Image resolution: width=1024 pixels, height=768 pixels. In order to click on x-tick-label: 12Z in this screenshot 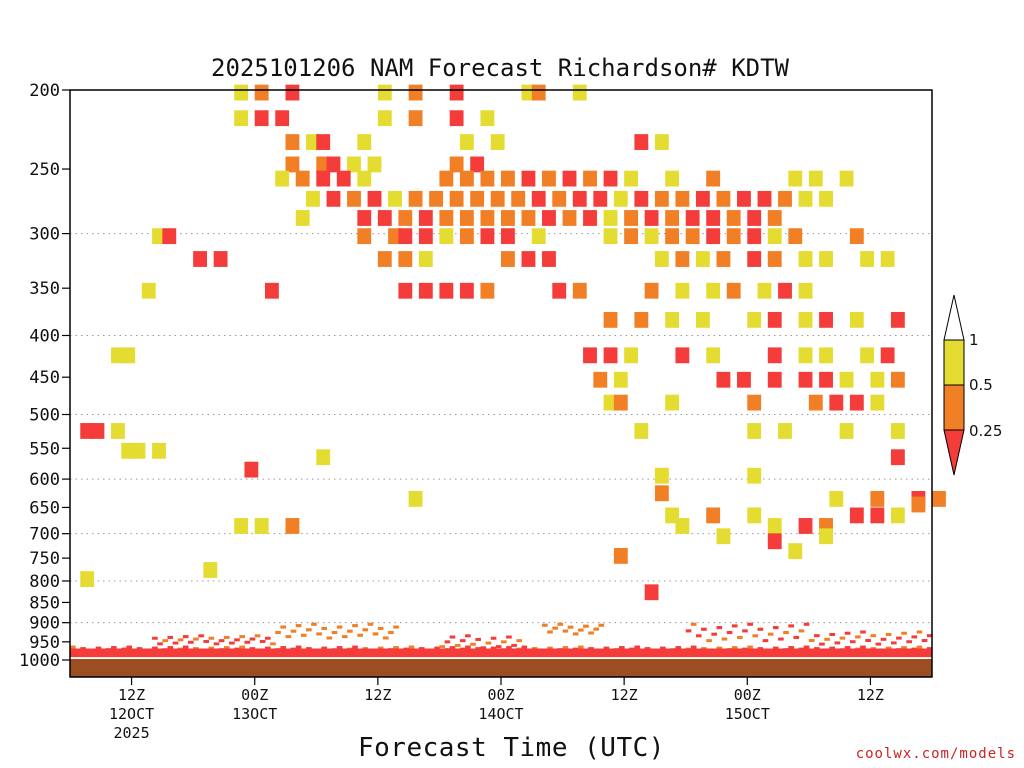, I will do `click(624, 695)`.